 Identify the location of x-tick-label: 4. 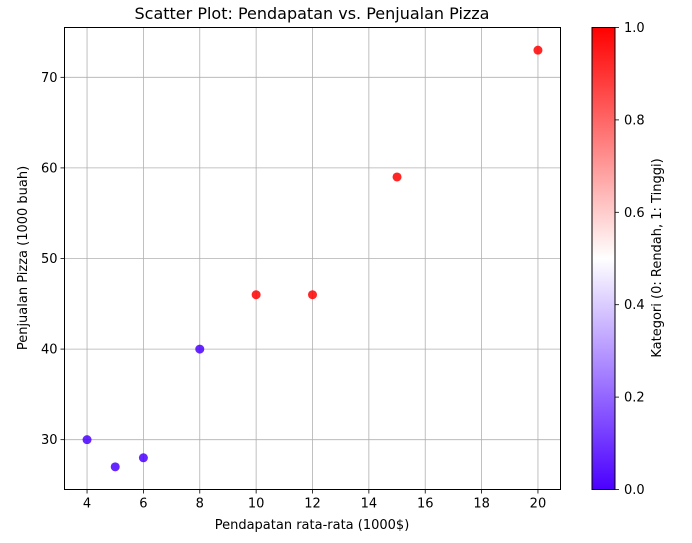
(87, 504).